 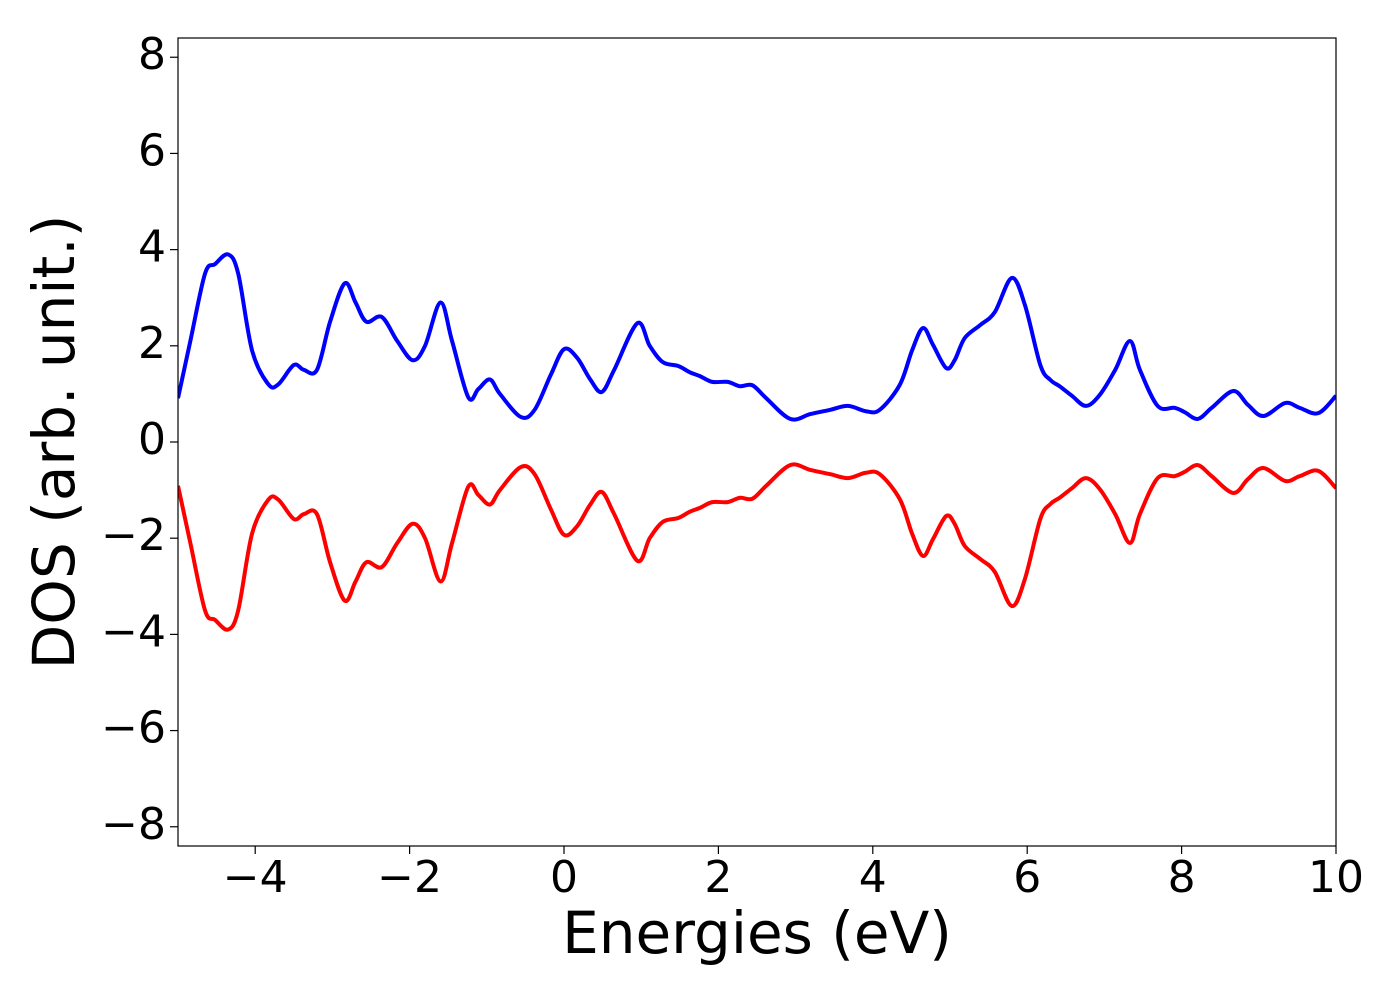 What do you see at coordinates (873, 877) in the screenshot?
I see `x-tick-label: 4` at bounding box center [873, 877].